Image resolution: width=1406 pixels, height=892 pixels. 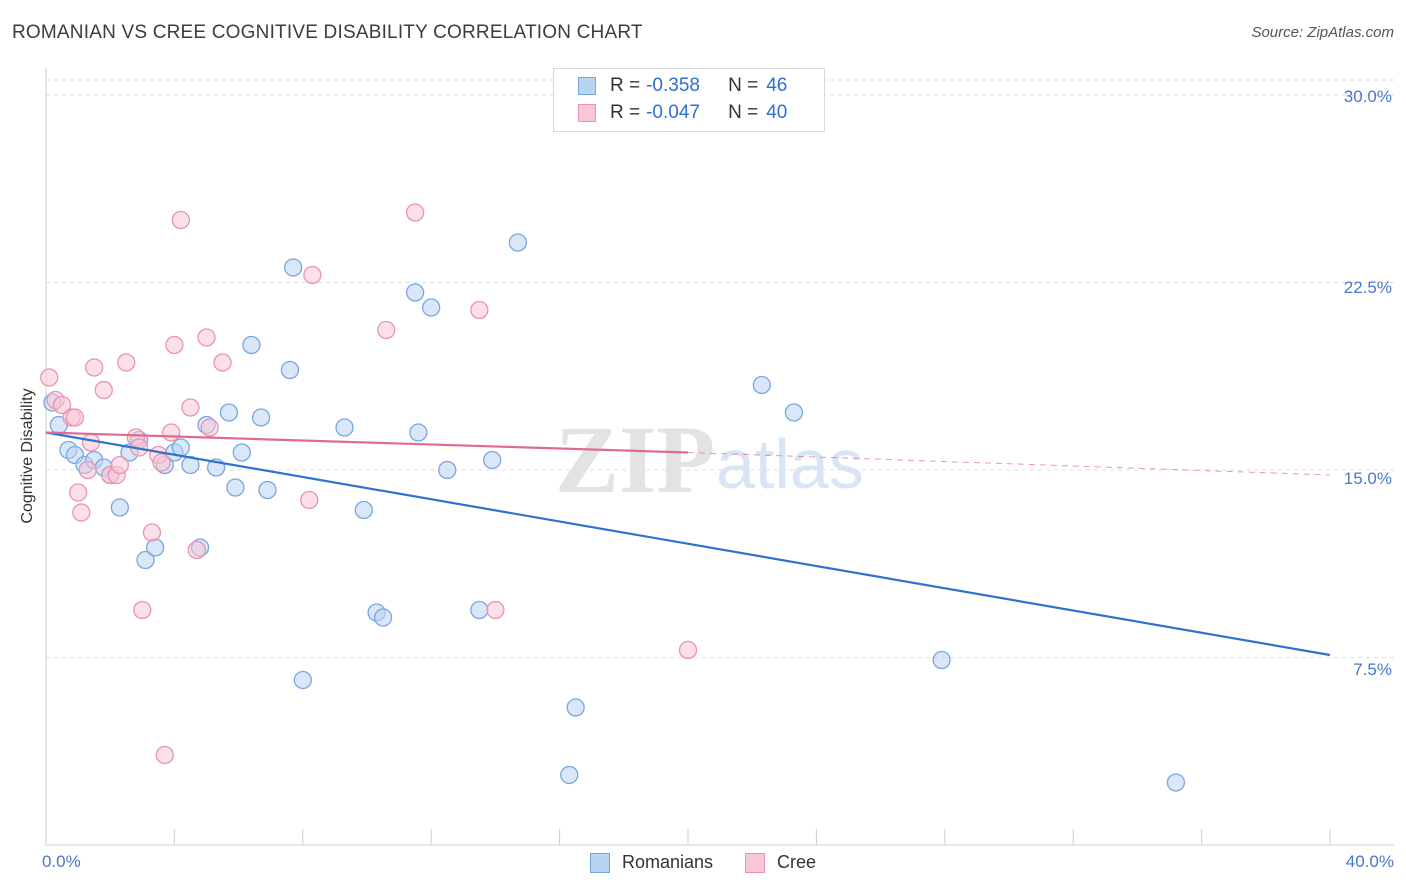 I want to click on source-label: Source: ZipAtlas.com, so click(x=1322, y=32).